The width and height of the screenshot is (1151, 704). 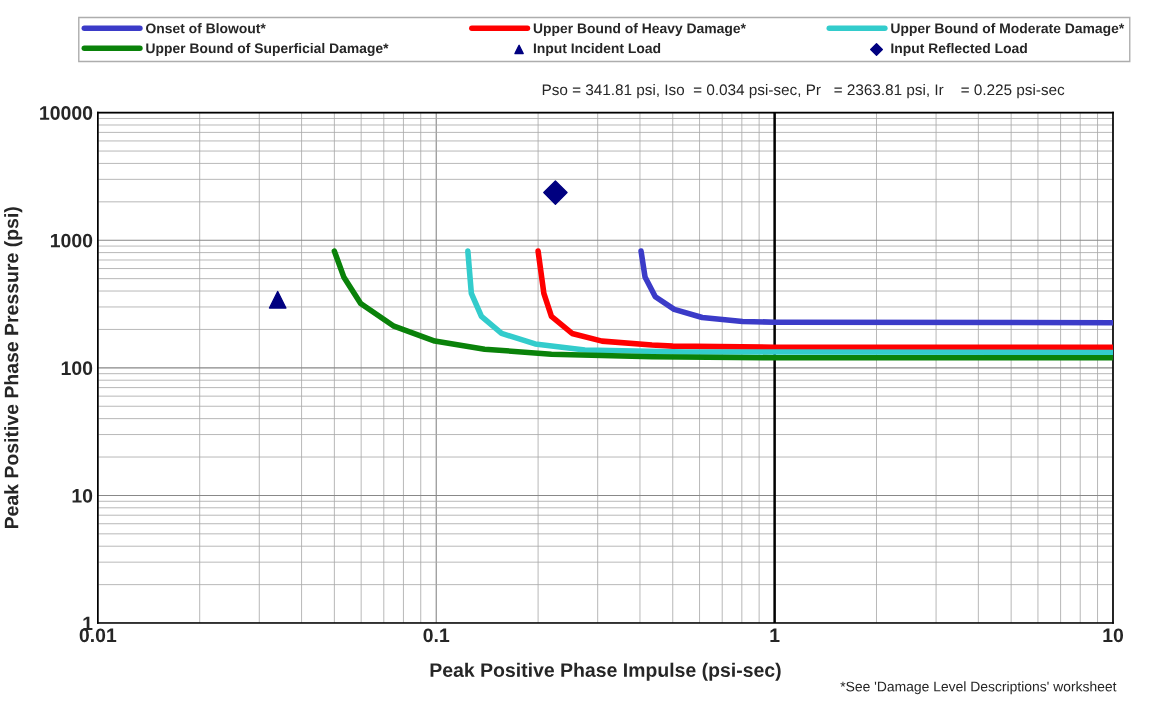 I want to click on legend-label: Onset of Blowout*, so click(x=206, y=28).